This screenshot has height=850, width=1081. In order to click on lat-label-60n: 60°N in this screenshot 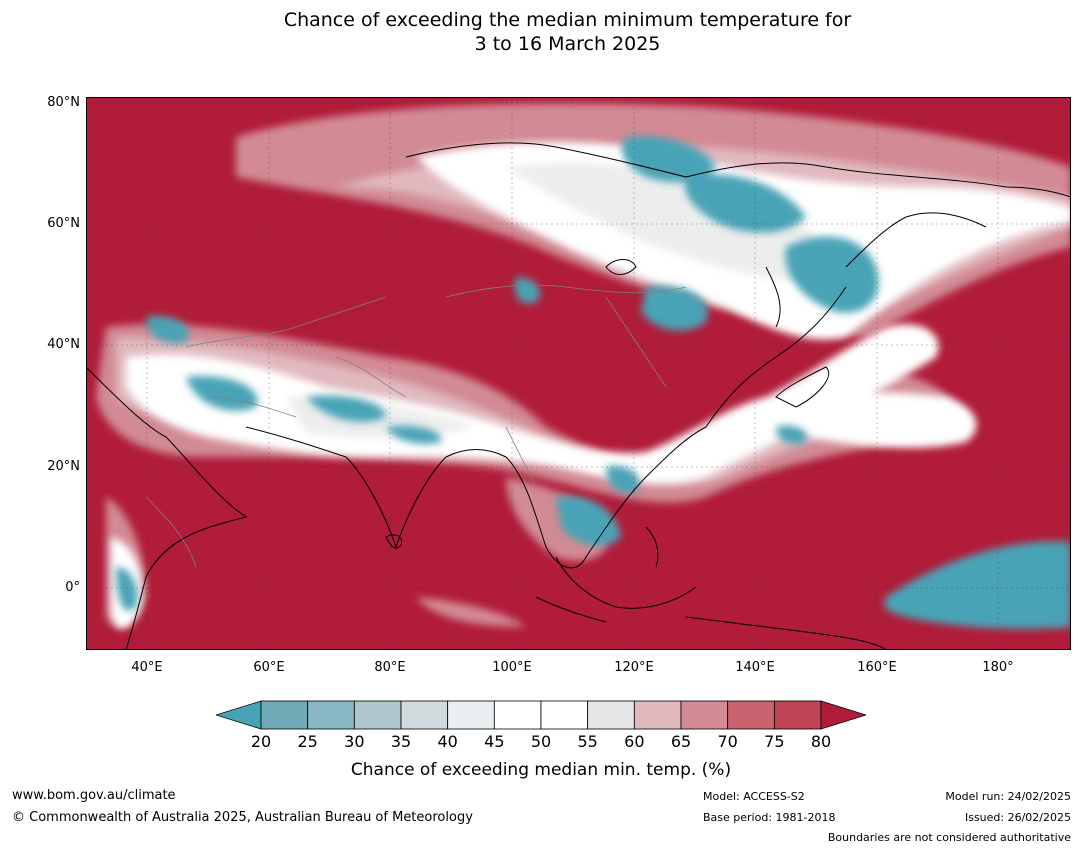, I will do `click(63, 223)`.